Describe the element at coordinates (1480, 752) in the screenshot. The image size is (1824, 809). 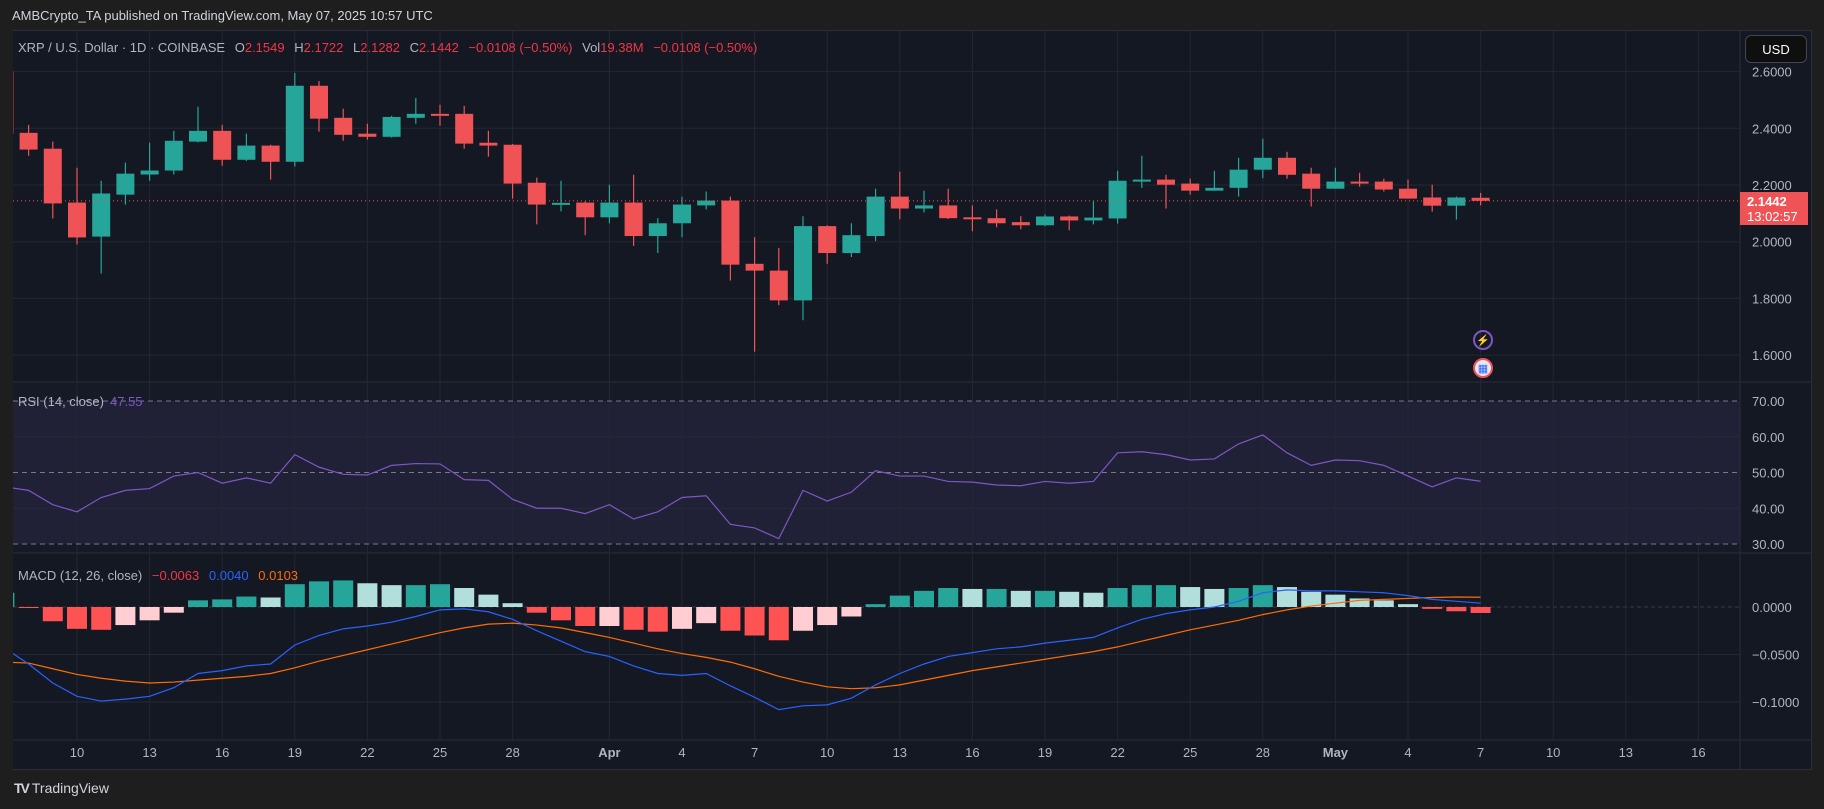
I see `time-axis-label: 7` at that location.